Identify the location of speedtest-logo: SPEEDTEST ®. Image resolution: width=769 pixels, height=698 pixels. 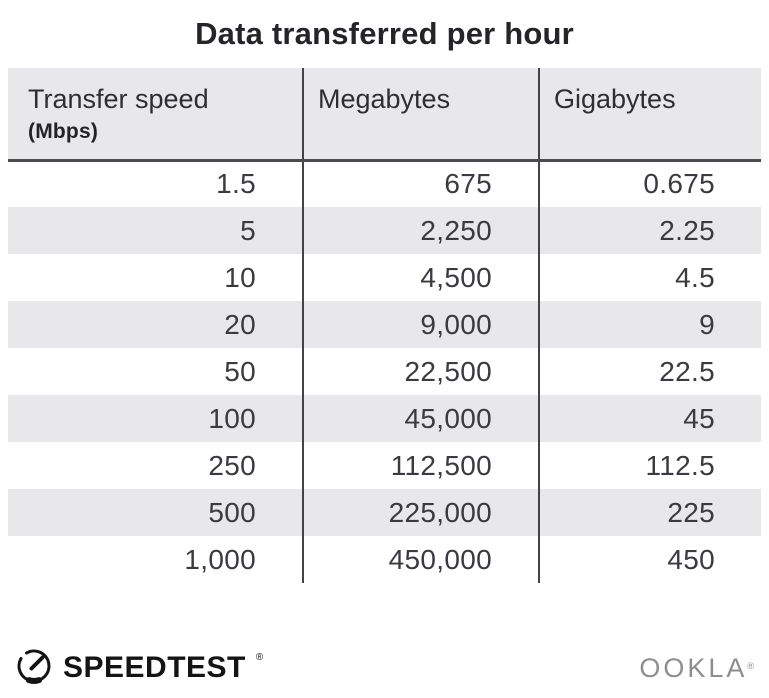
(138, 668).